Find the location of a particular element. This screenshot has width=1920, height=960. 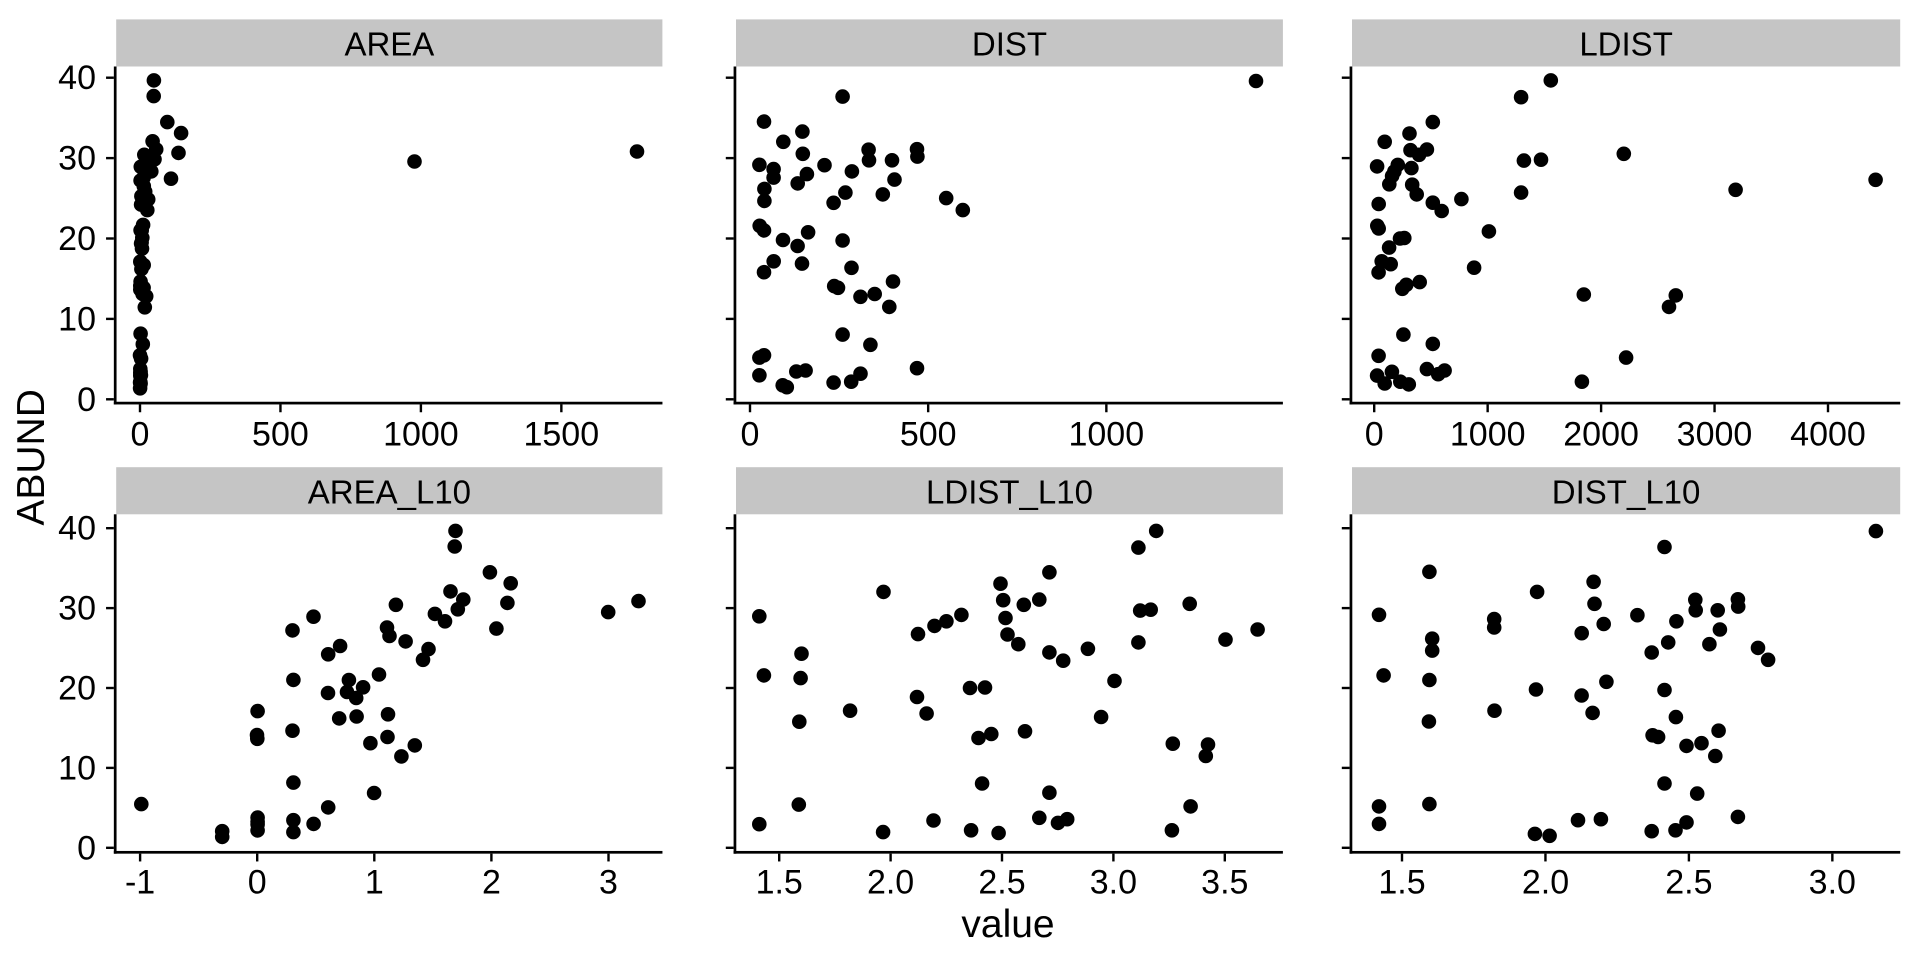

svg-text: 3000 is located at coordinates (1715, 435).